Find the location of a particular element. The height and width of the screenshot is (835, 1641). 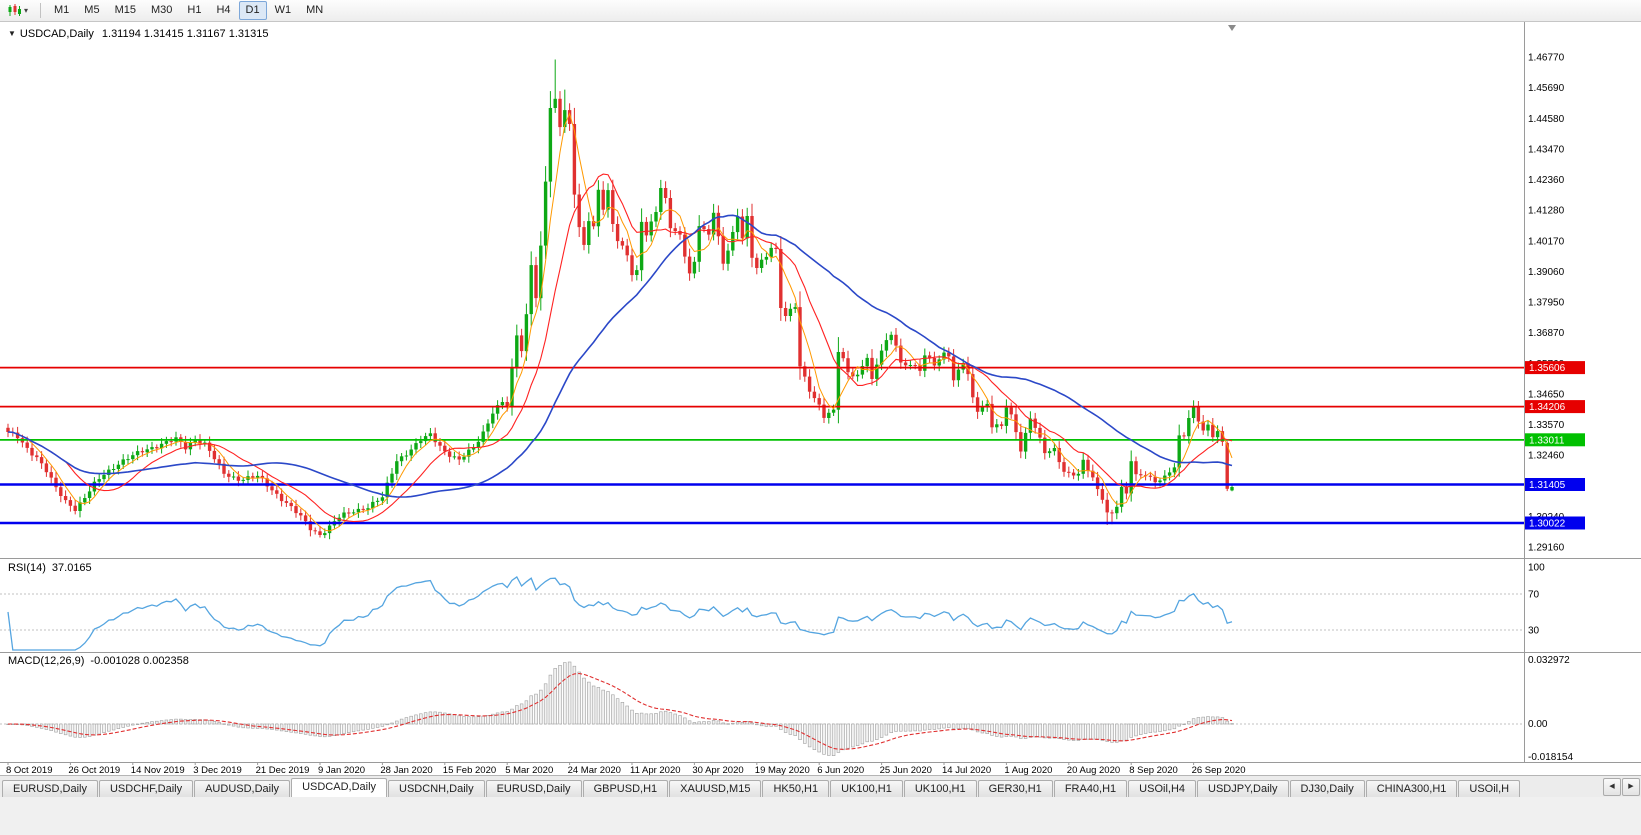

timeframe-button-m5: M5 is located at coordinates (92, 10).